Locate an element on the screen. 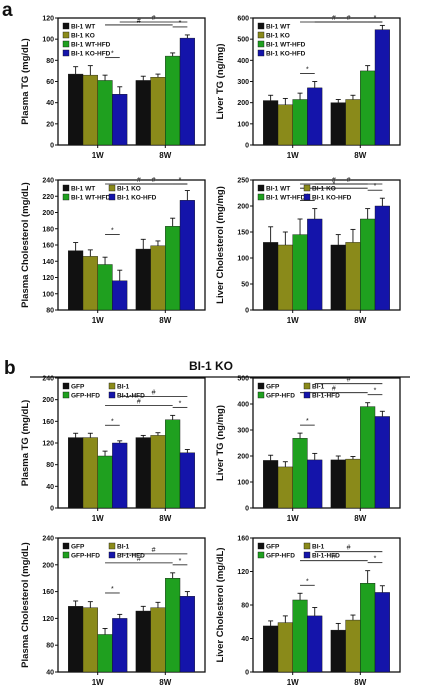 Image resolution: width=421 pixels, height=685 pixels. legend-label: BI-1-HFD is located at coordinates (131, 396).